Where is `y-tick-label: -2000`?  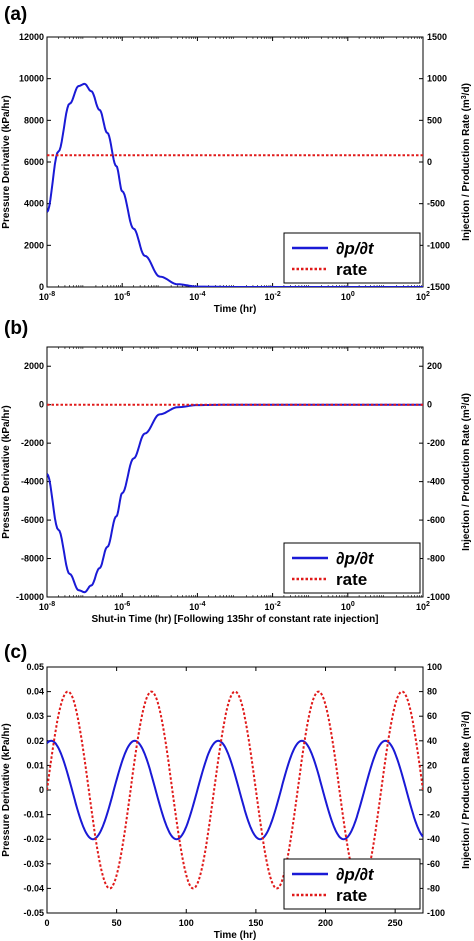
y-tick-label: -2000 is located at coordinates (32, 443).